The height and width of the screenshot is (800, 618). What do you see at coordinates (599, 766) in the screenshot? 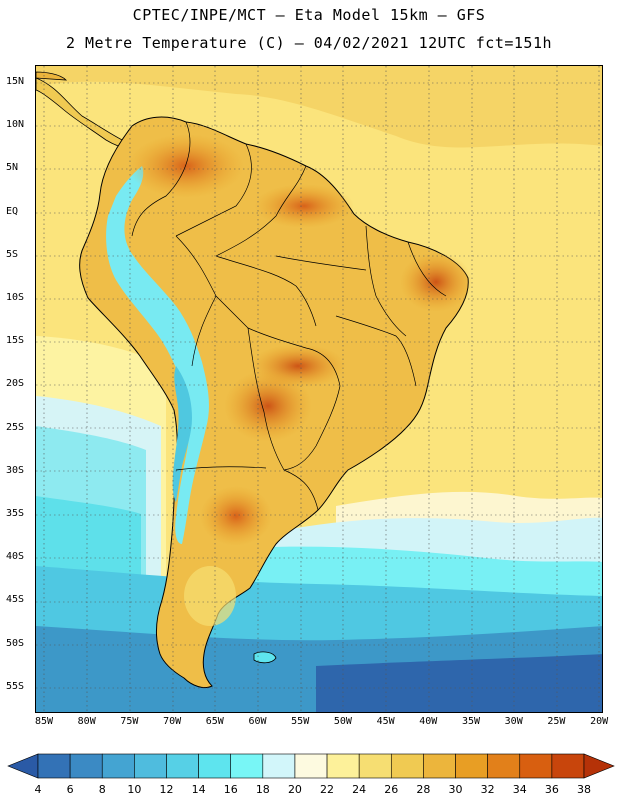
I see `colorbar-max-arrow` at bounding box center [599, 766].